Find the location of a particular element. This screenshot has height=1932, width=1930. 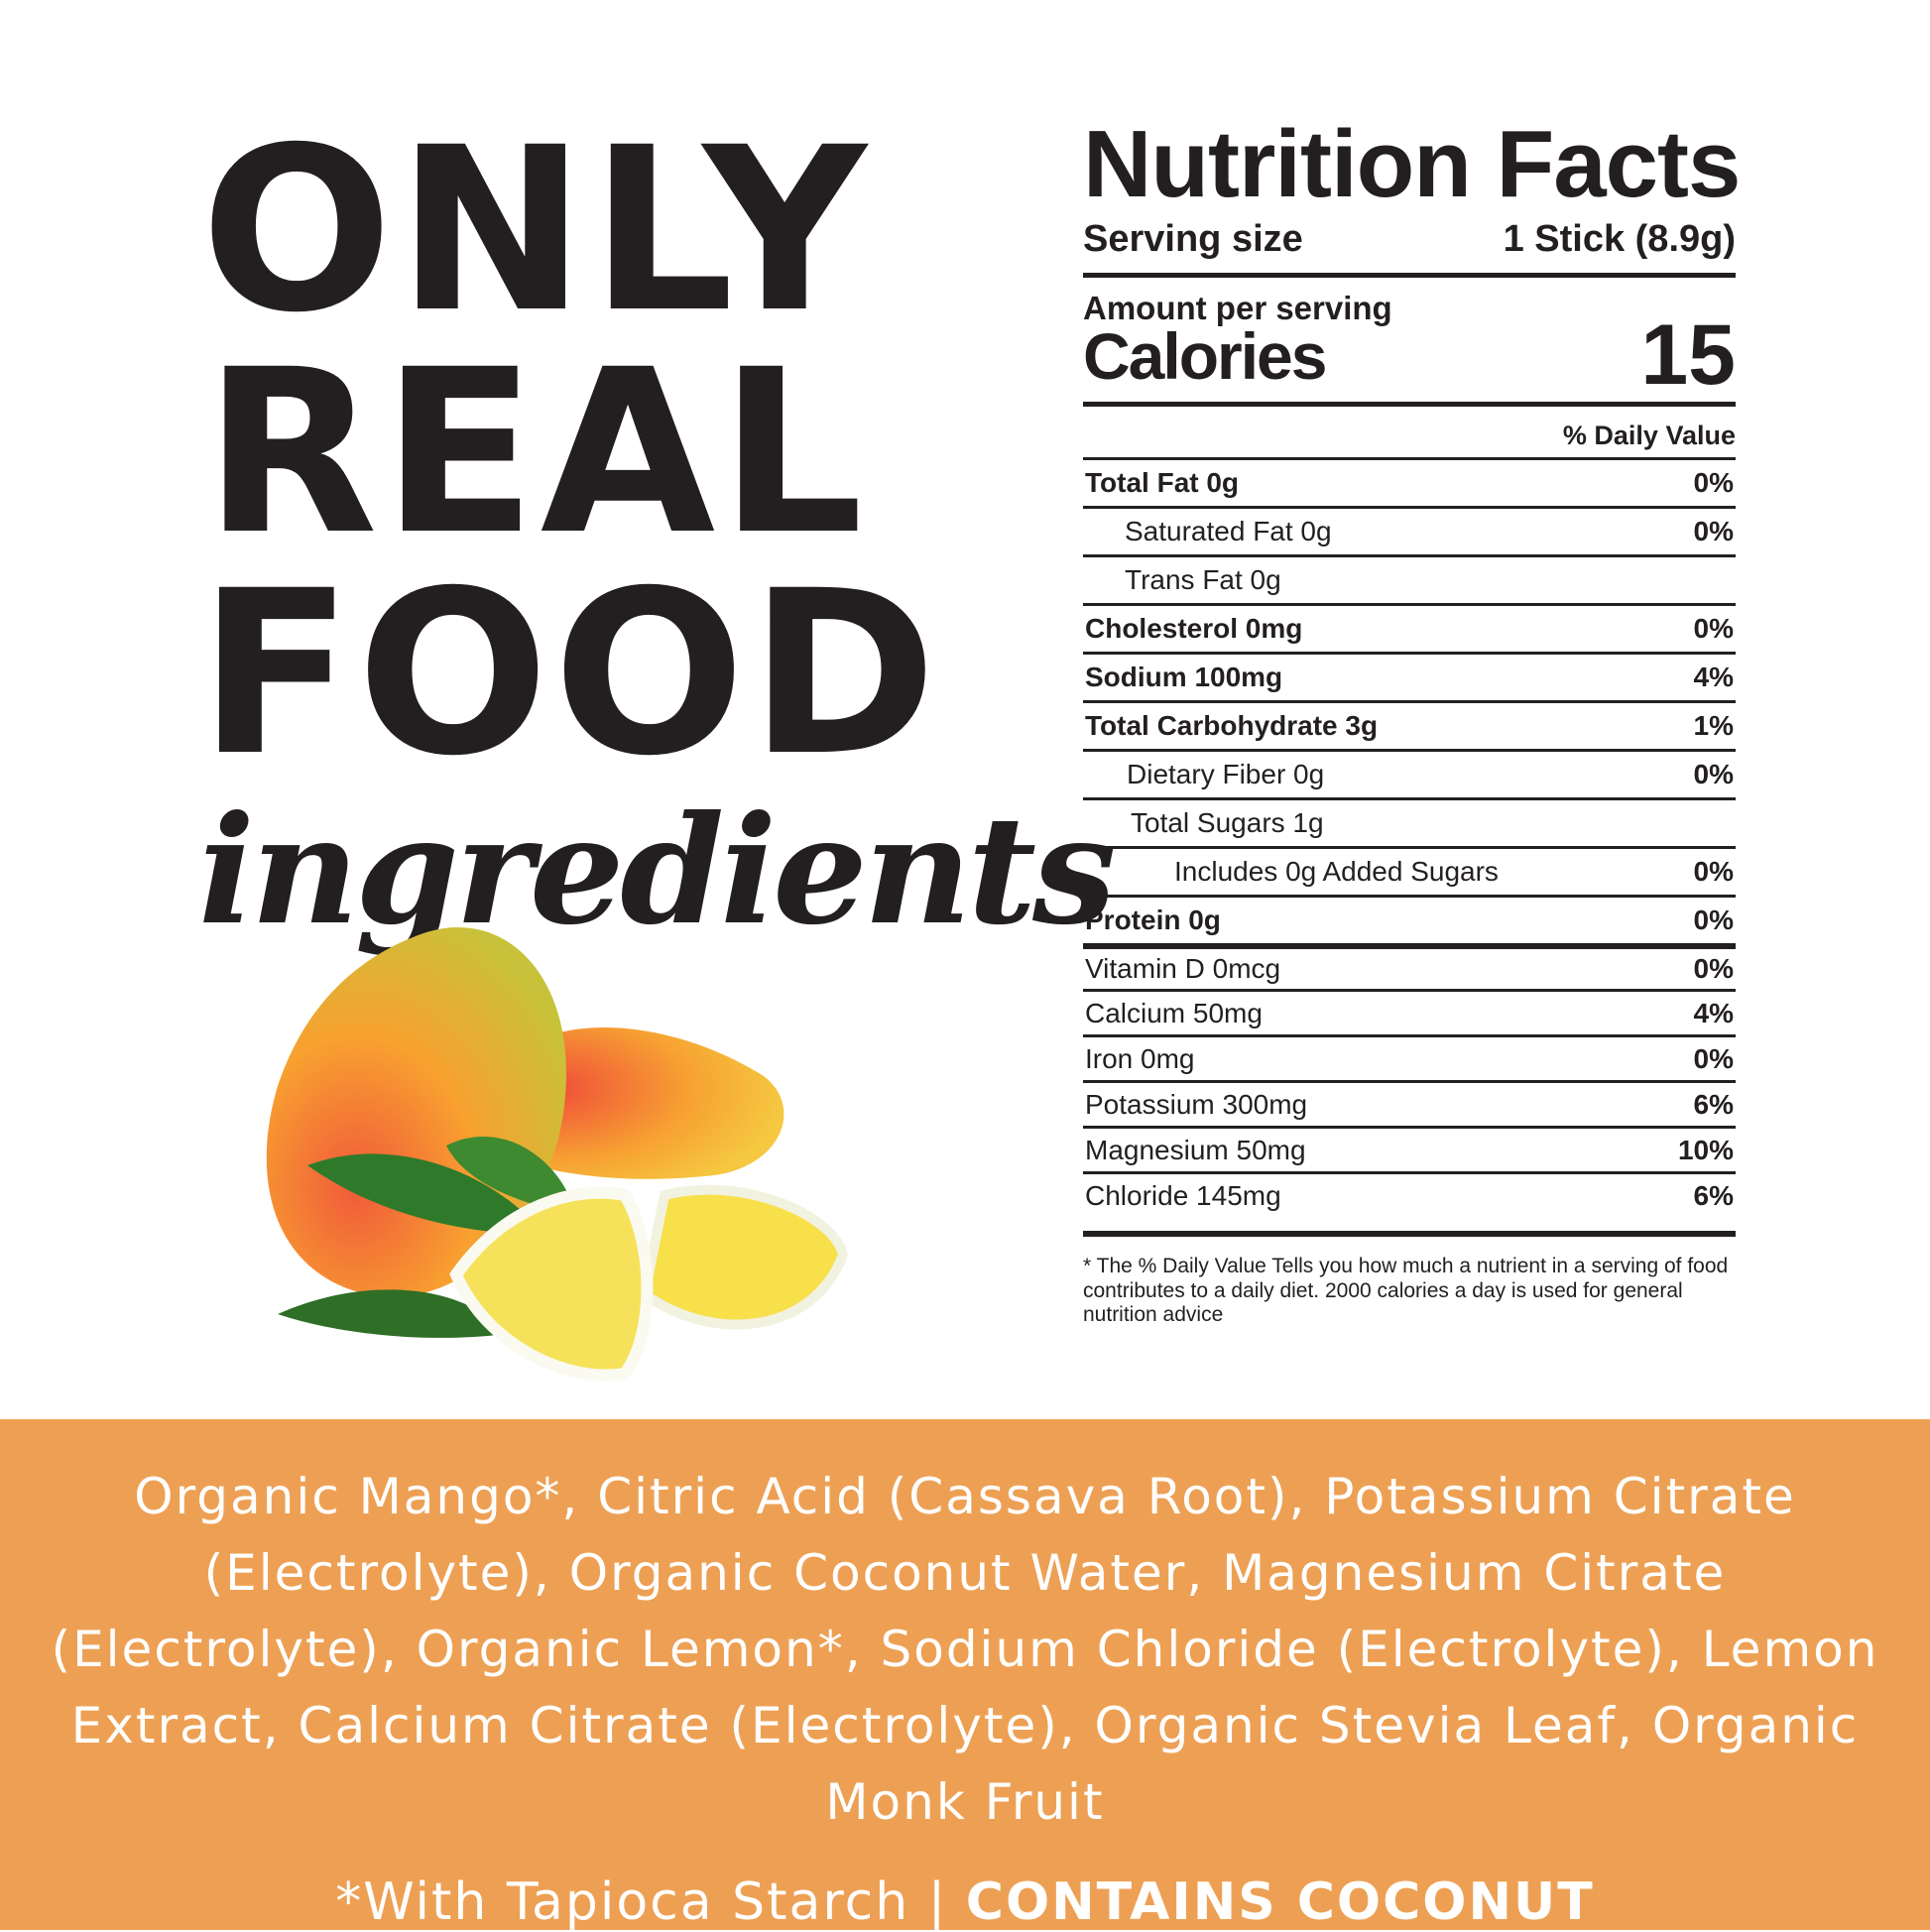

serving-label: Serving size is located at coordinates (1193, 239).